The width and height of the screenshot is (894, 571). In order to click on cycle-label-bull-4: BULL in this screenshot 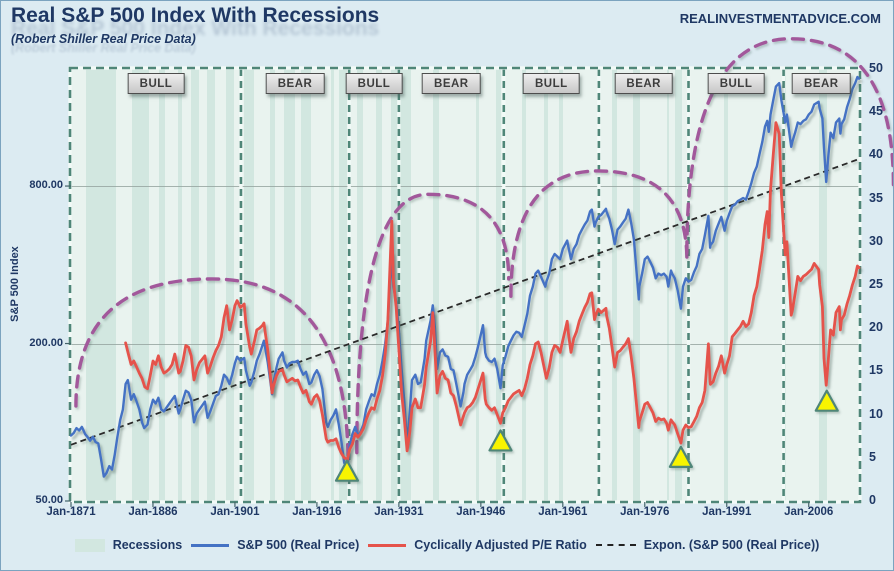, I will do `click(551, 83)`.